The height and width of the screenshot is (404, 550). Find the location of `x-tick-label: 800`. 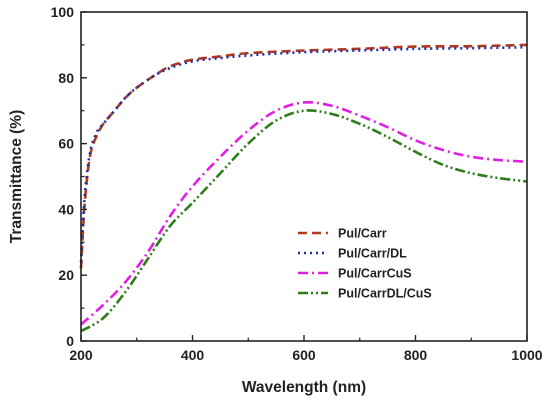

x-tick-label: 800 is located at coordinates (416, 355).